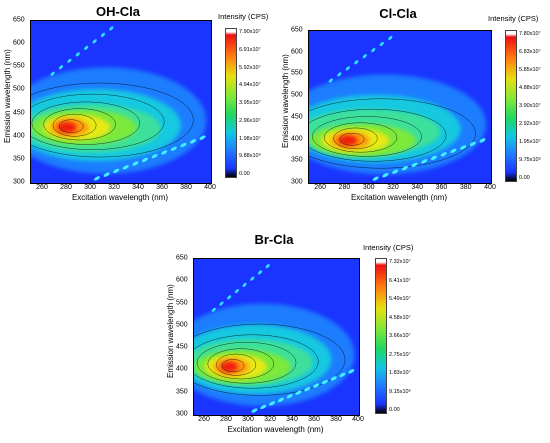 The height and width of the screenshot is (443, 550). What do you see at coordinates (250, 120) in the screenshot?
I see `colorbar-tick-label: 2.96x10⁷` at bounding box center [250, 120].